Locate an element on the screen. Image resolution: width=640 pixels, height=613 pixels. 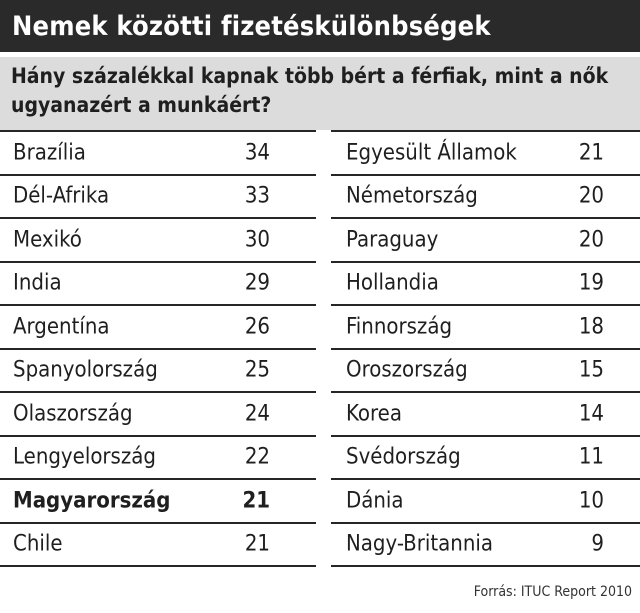
country-label: Spanyolország is located at coordinates (85, 370).